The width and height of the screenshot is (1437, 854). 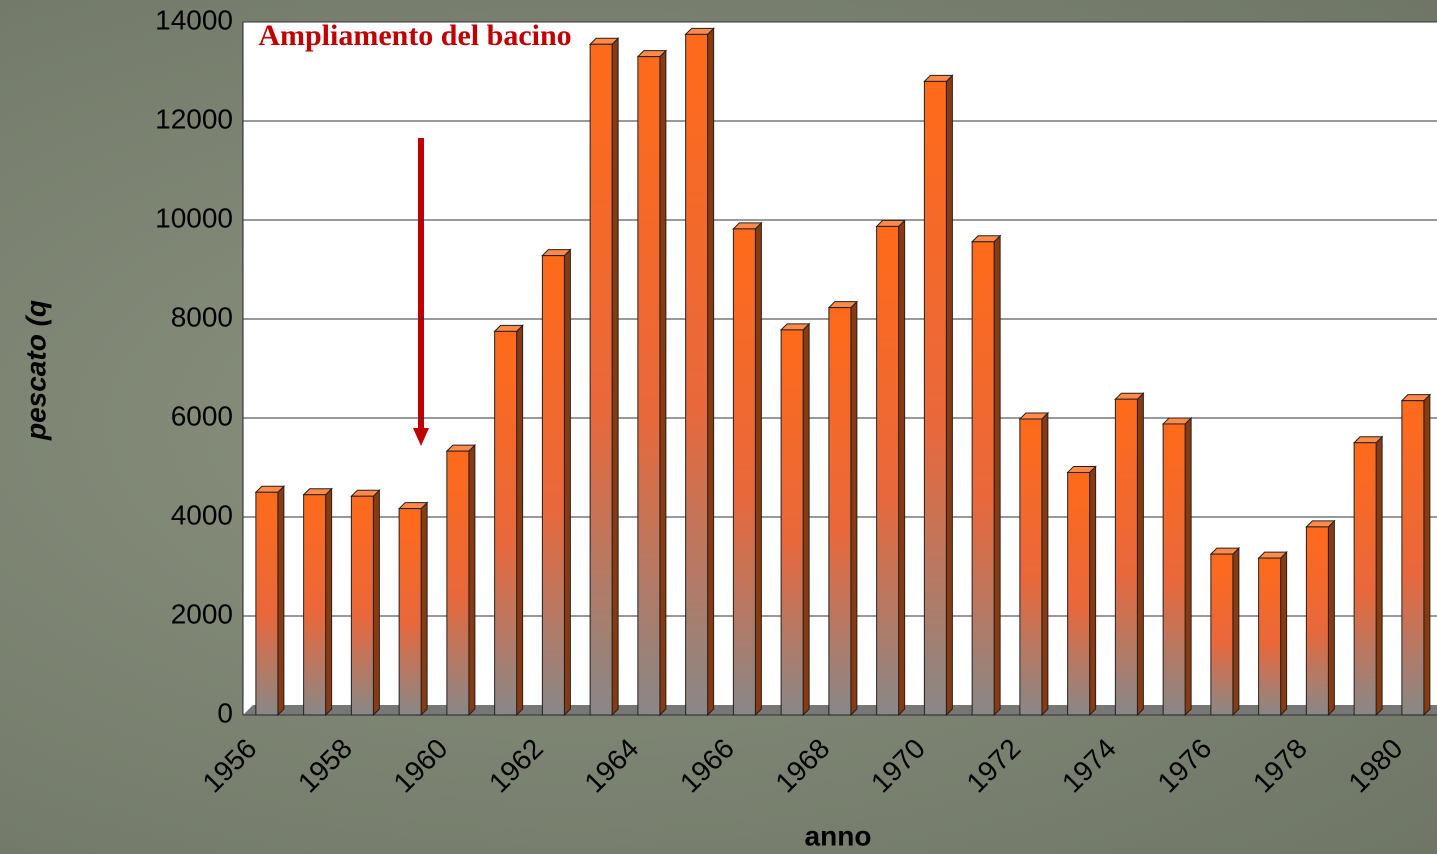 What do you see at coordinates (707, 766) in the screenshot?
I see `x-tick-label: 1966` at bounding box center [707, 766].